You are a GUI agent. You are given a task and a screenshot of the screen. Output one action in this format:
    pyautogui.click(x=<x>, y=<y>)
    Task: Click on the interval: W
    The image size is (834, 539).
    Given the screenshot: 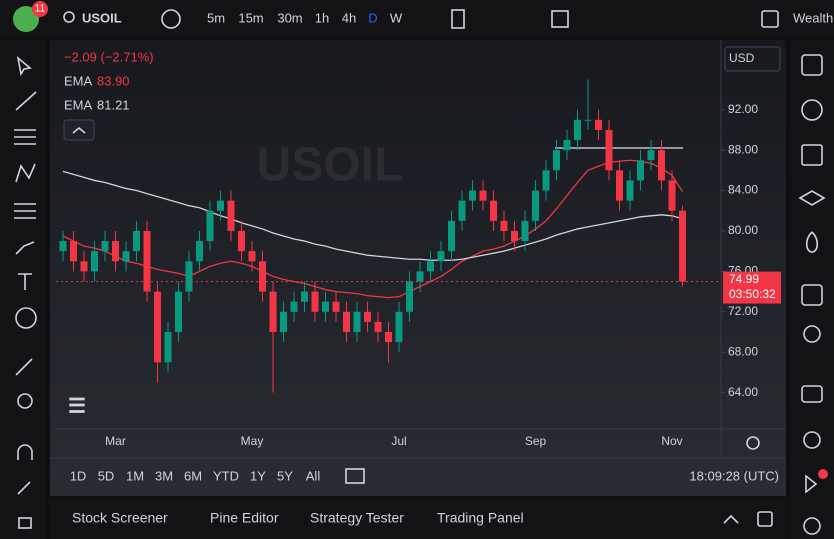 What is the action you would take?
    pyautogui.click(x=396, y=17)
    